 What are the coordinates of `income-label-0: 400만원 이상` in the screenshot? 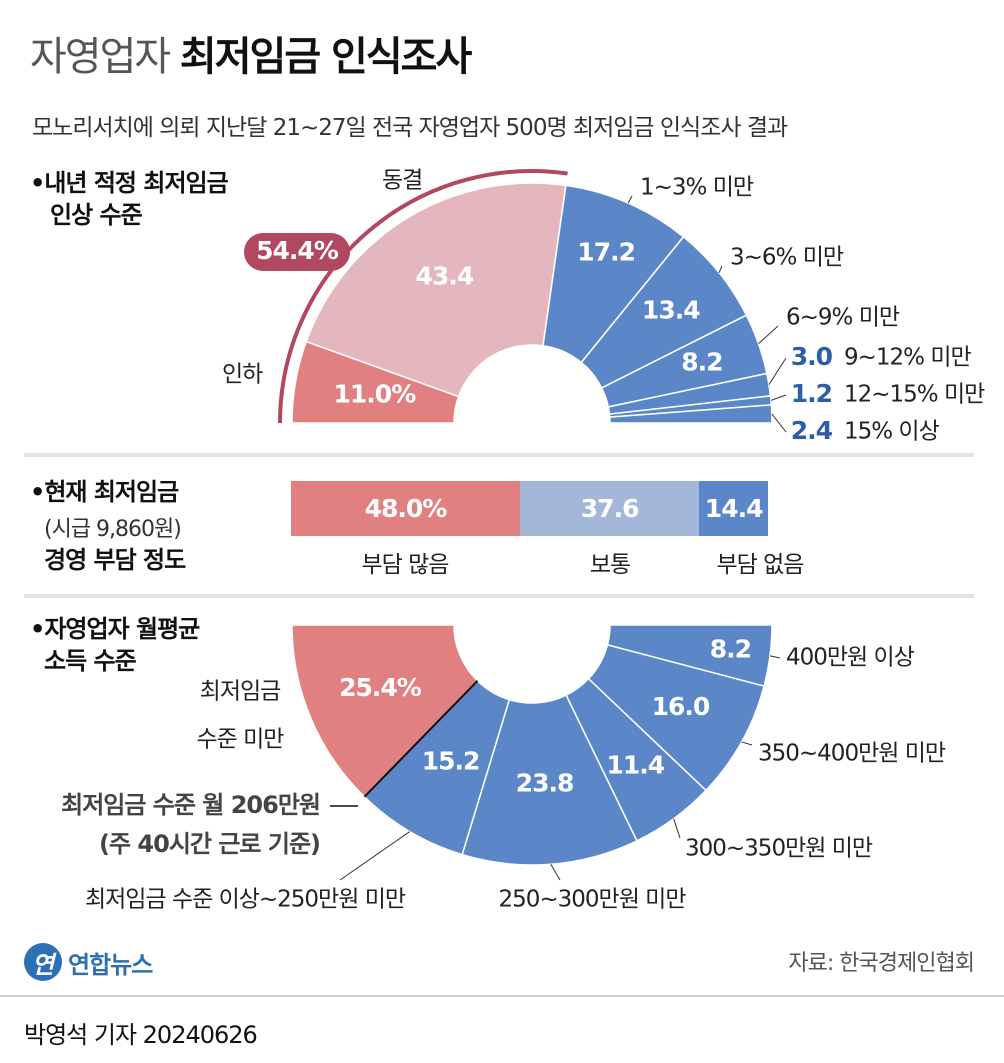 It's located at (850, 658).